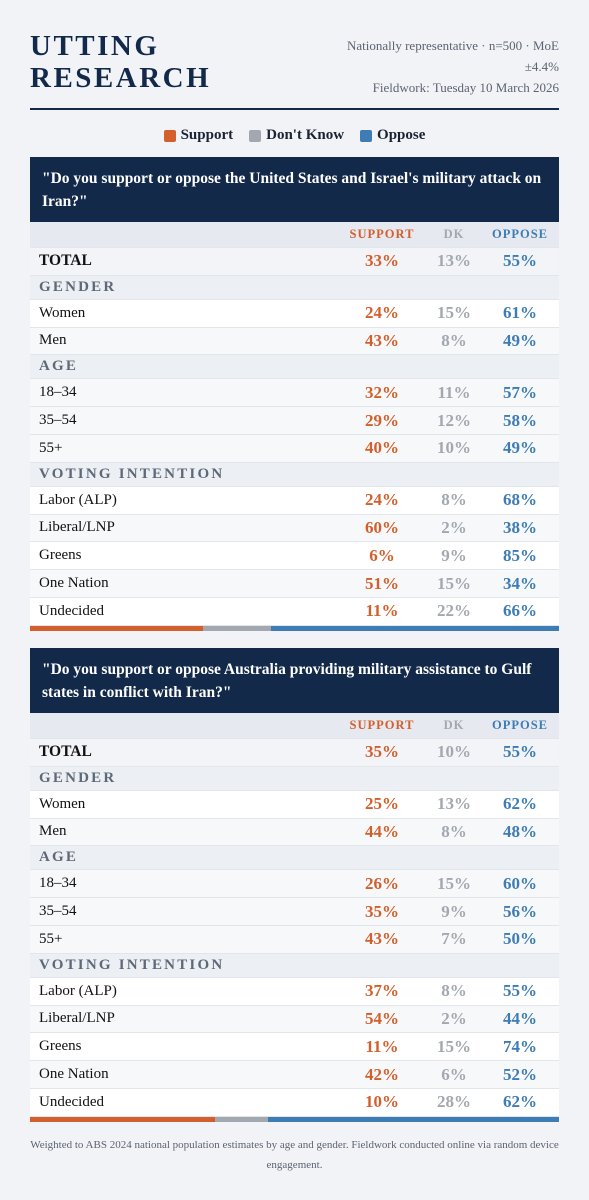  I want to click on brand-logo: UTTING RESEARCH, so click(120, 62).